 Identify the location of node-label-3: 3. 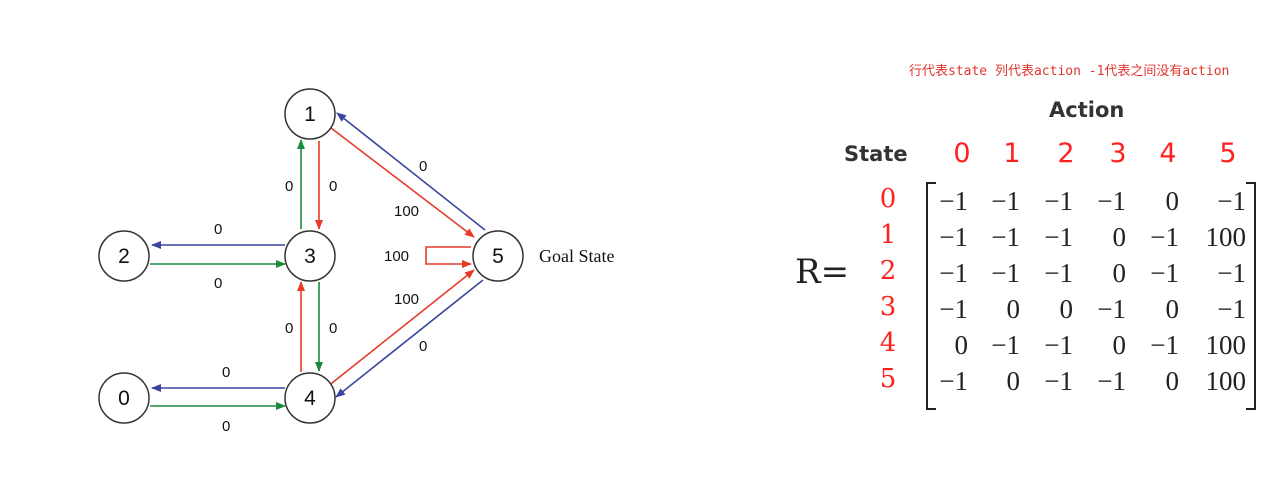
(310, 256).